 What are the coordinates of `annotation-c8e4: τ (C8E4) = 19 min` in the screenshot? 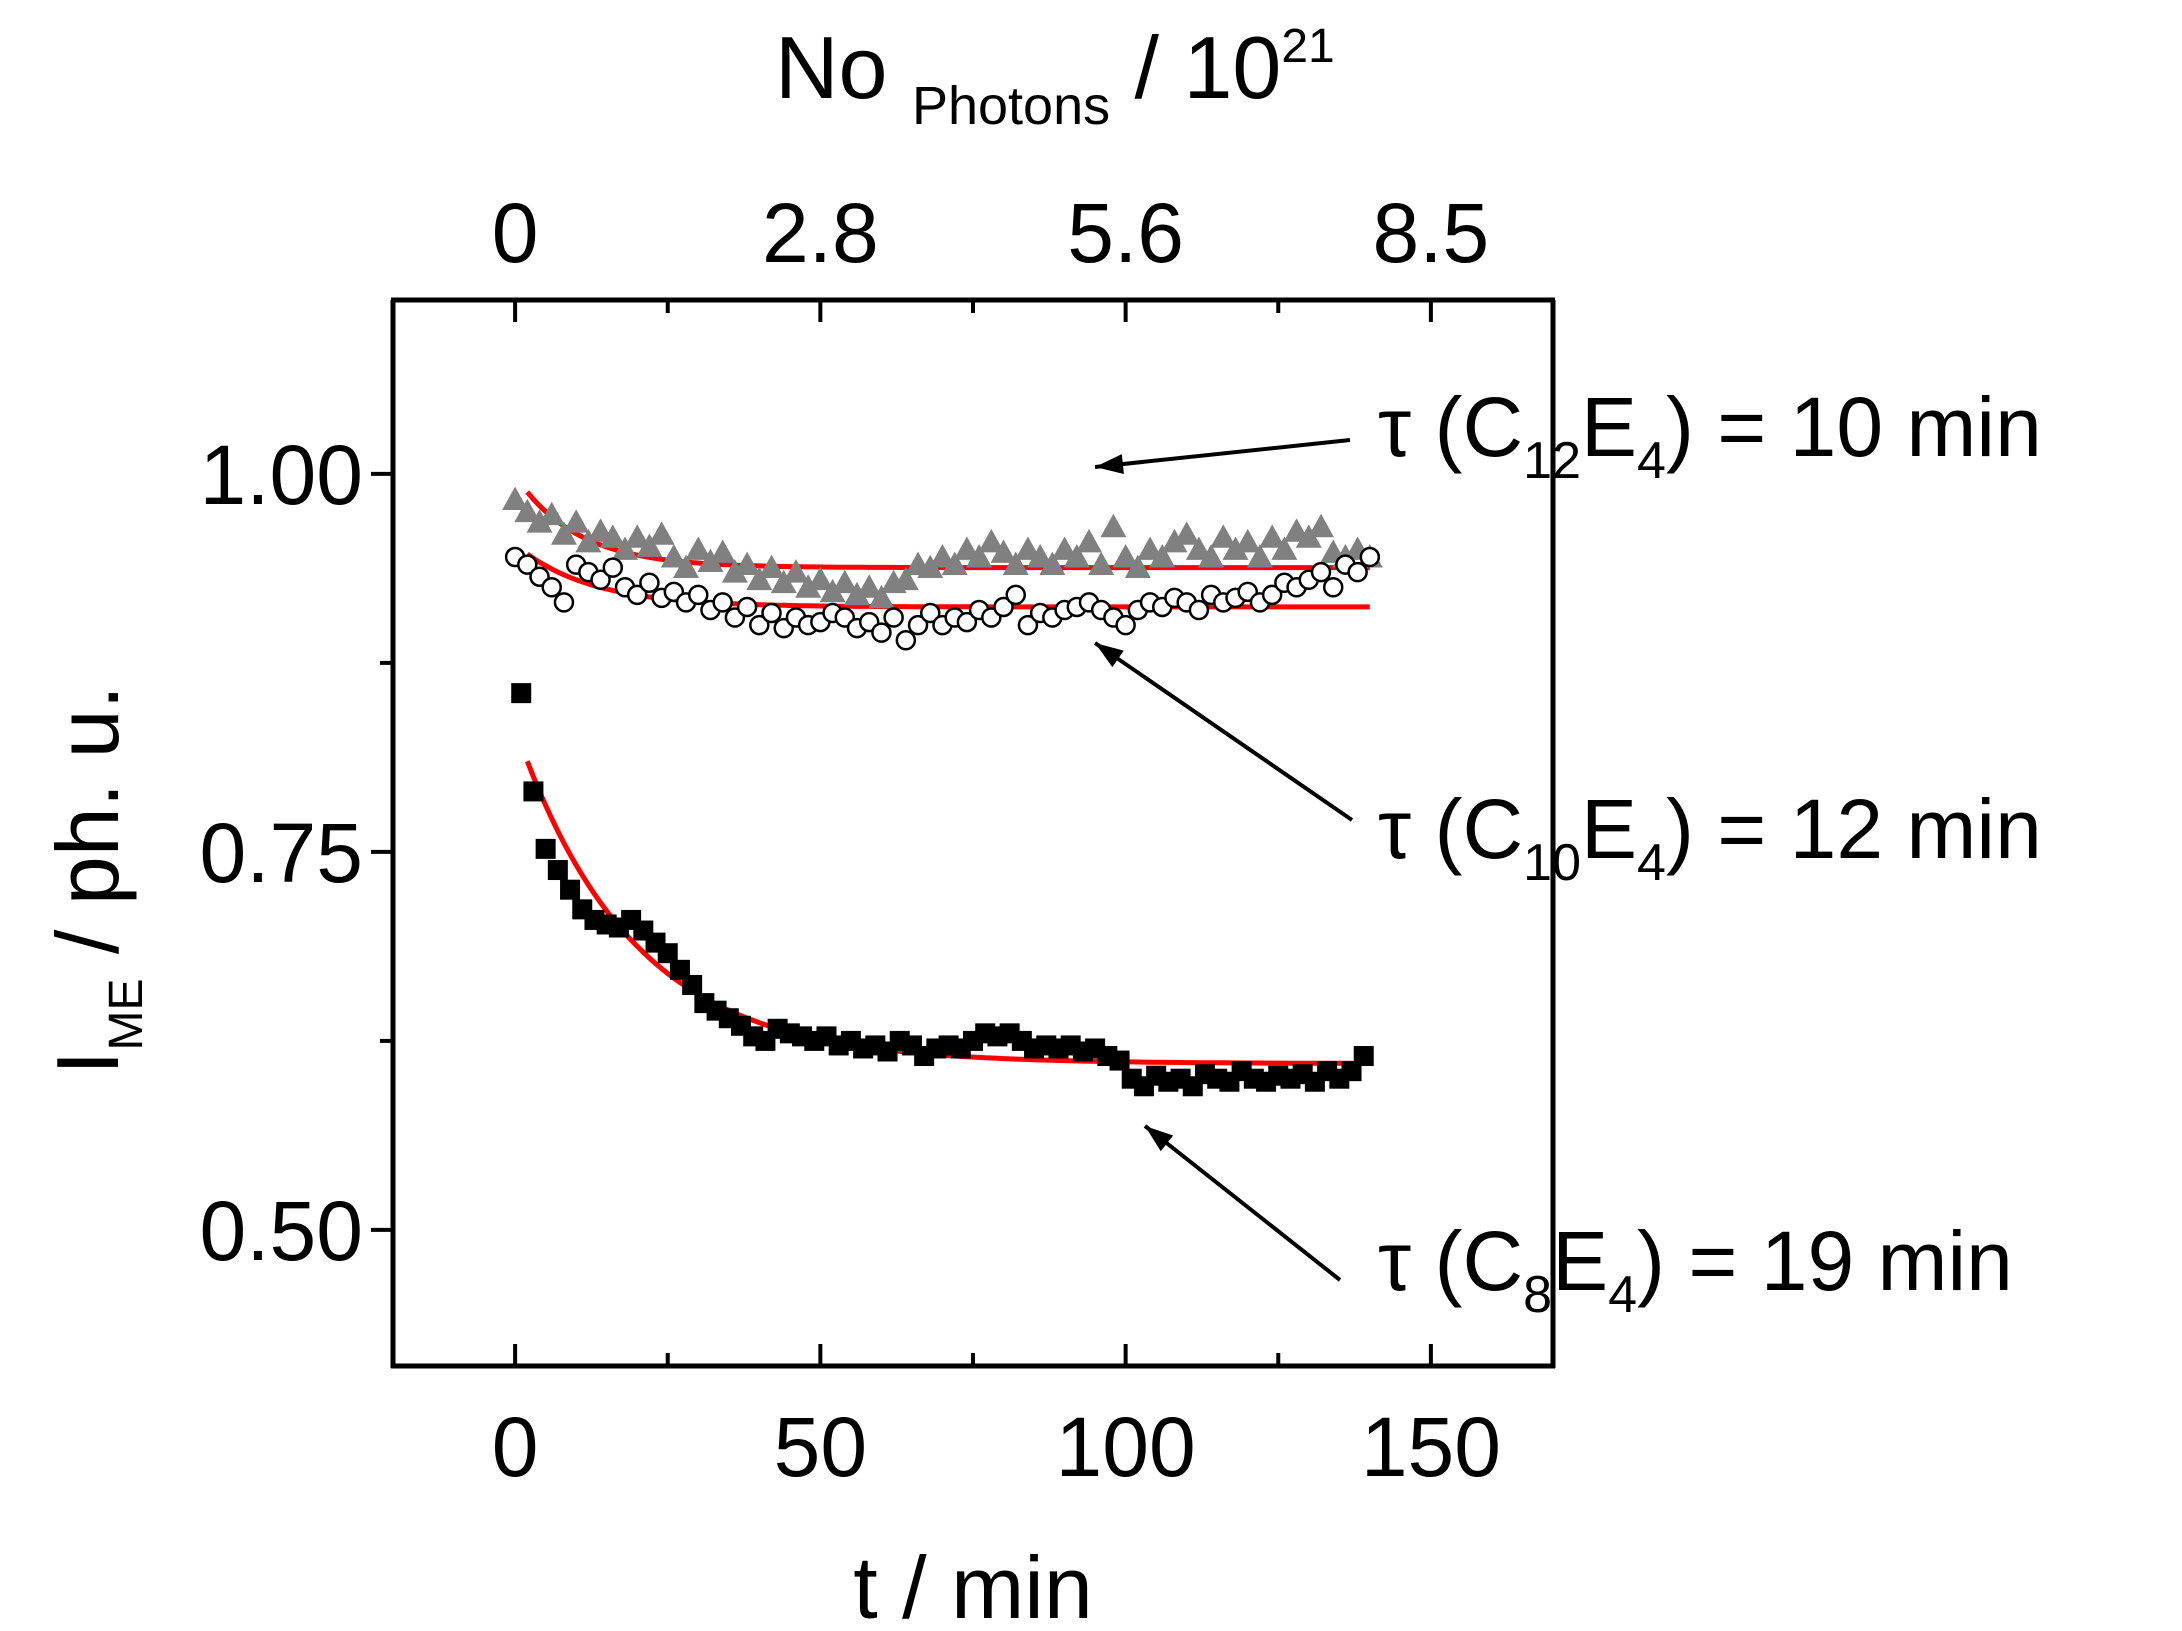 It's located at (1695, 1269).